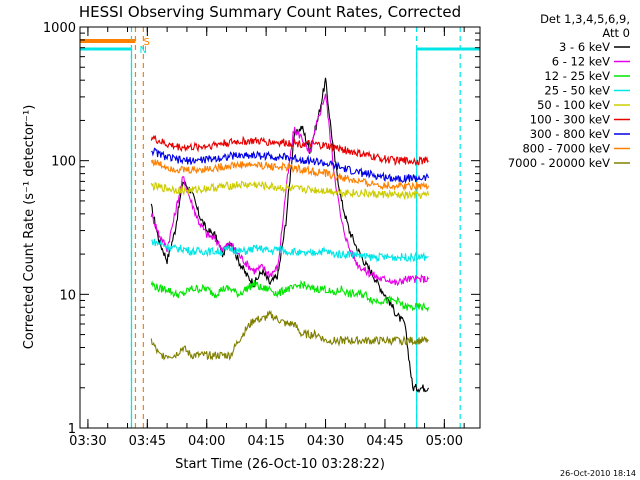 Image resolution: width=640 pixels, height=480 pixels. I want to click on y-tick-label: 10, so click(67, 295).